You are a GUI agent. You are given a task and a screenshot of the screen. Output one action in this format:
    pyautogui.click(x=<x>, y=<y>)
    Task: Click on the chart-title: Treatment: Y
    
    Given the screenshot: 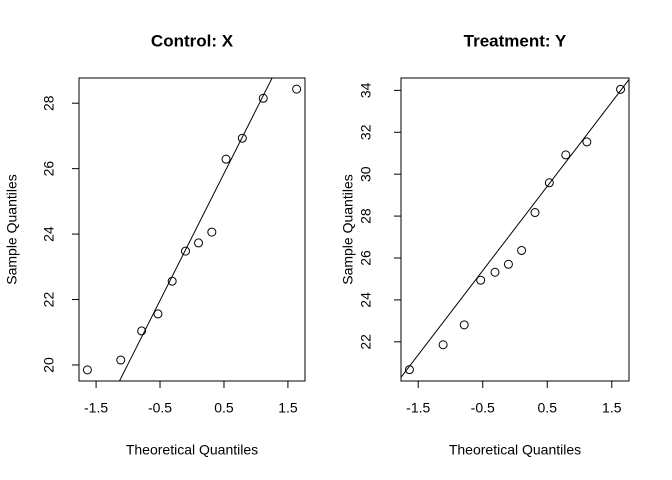 What is the action you would take?
    pyautogui.click(x=515, y=40)
    